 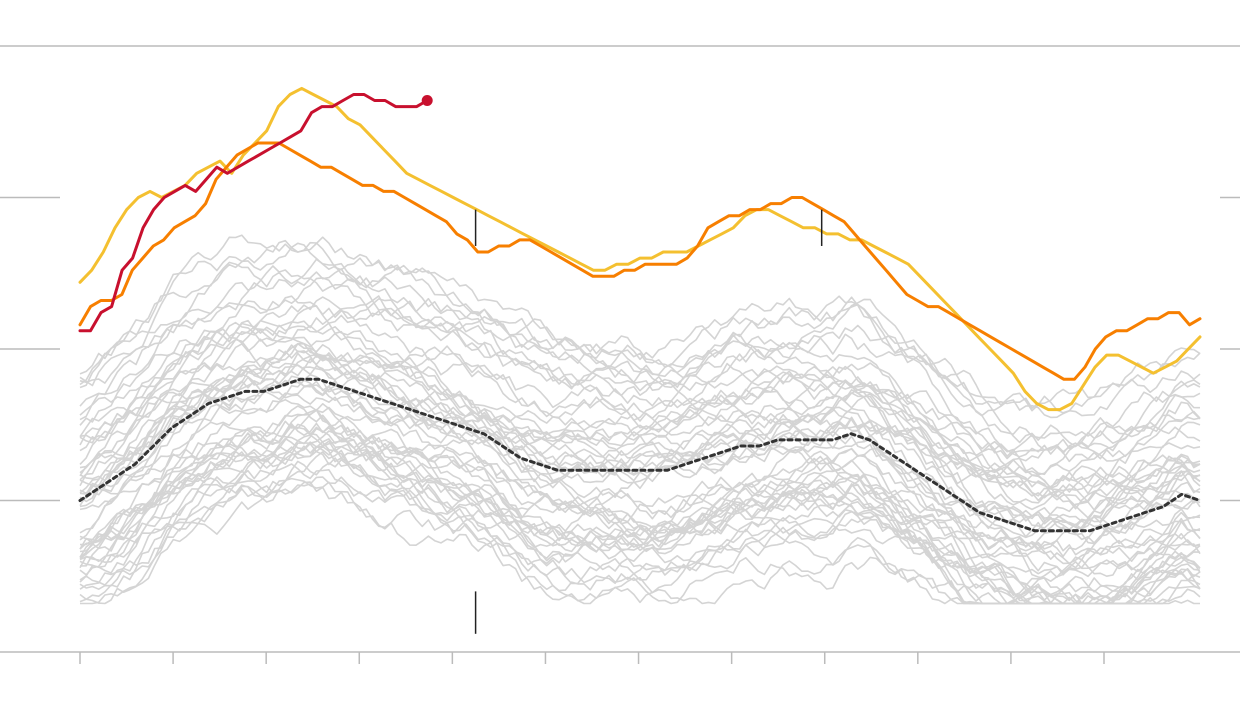 What do you see at coordinates (427, 101) in the screenshot?
I see `current-series-endpoint` at bounding box center [427, 101].